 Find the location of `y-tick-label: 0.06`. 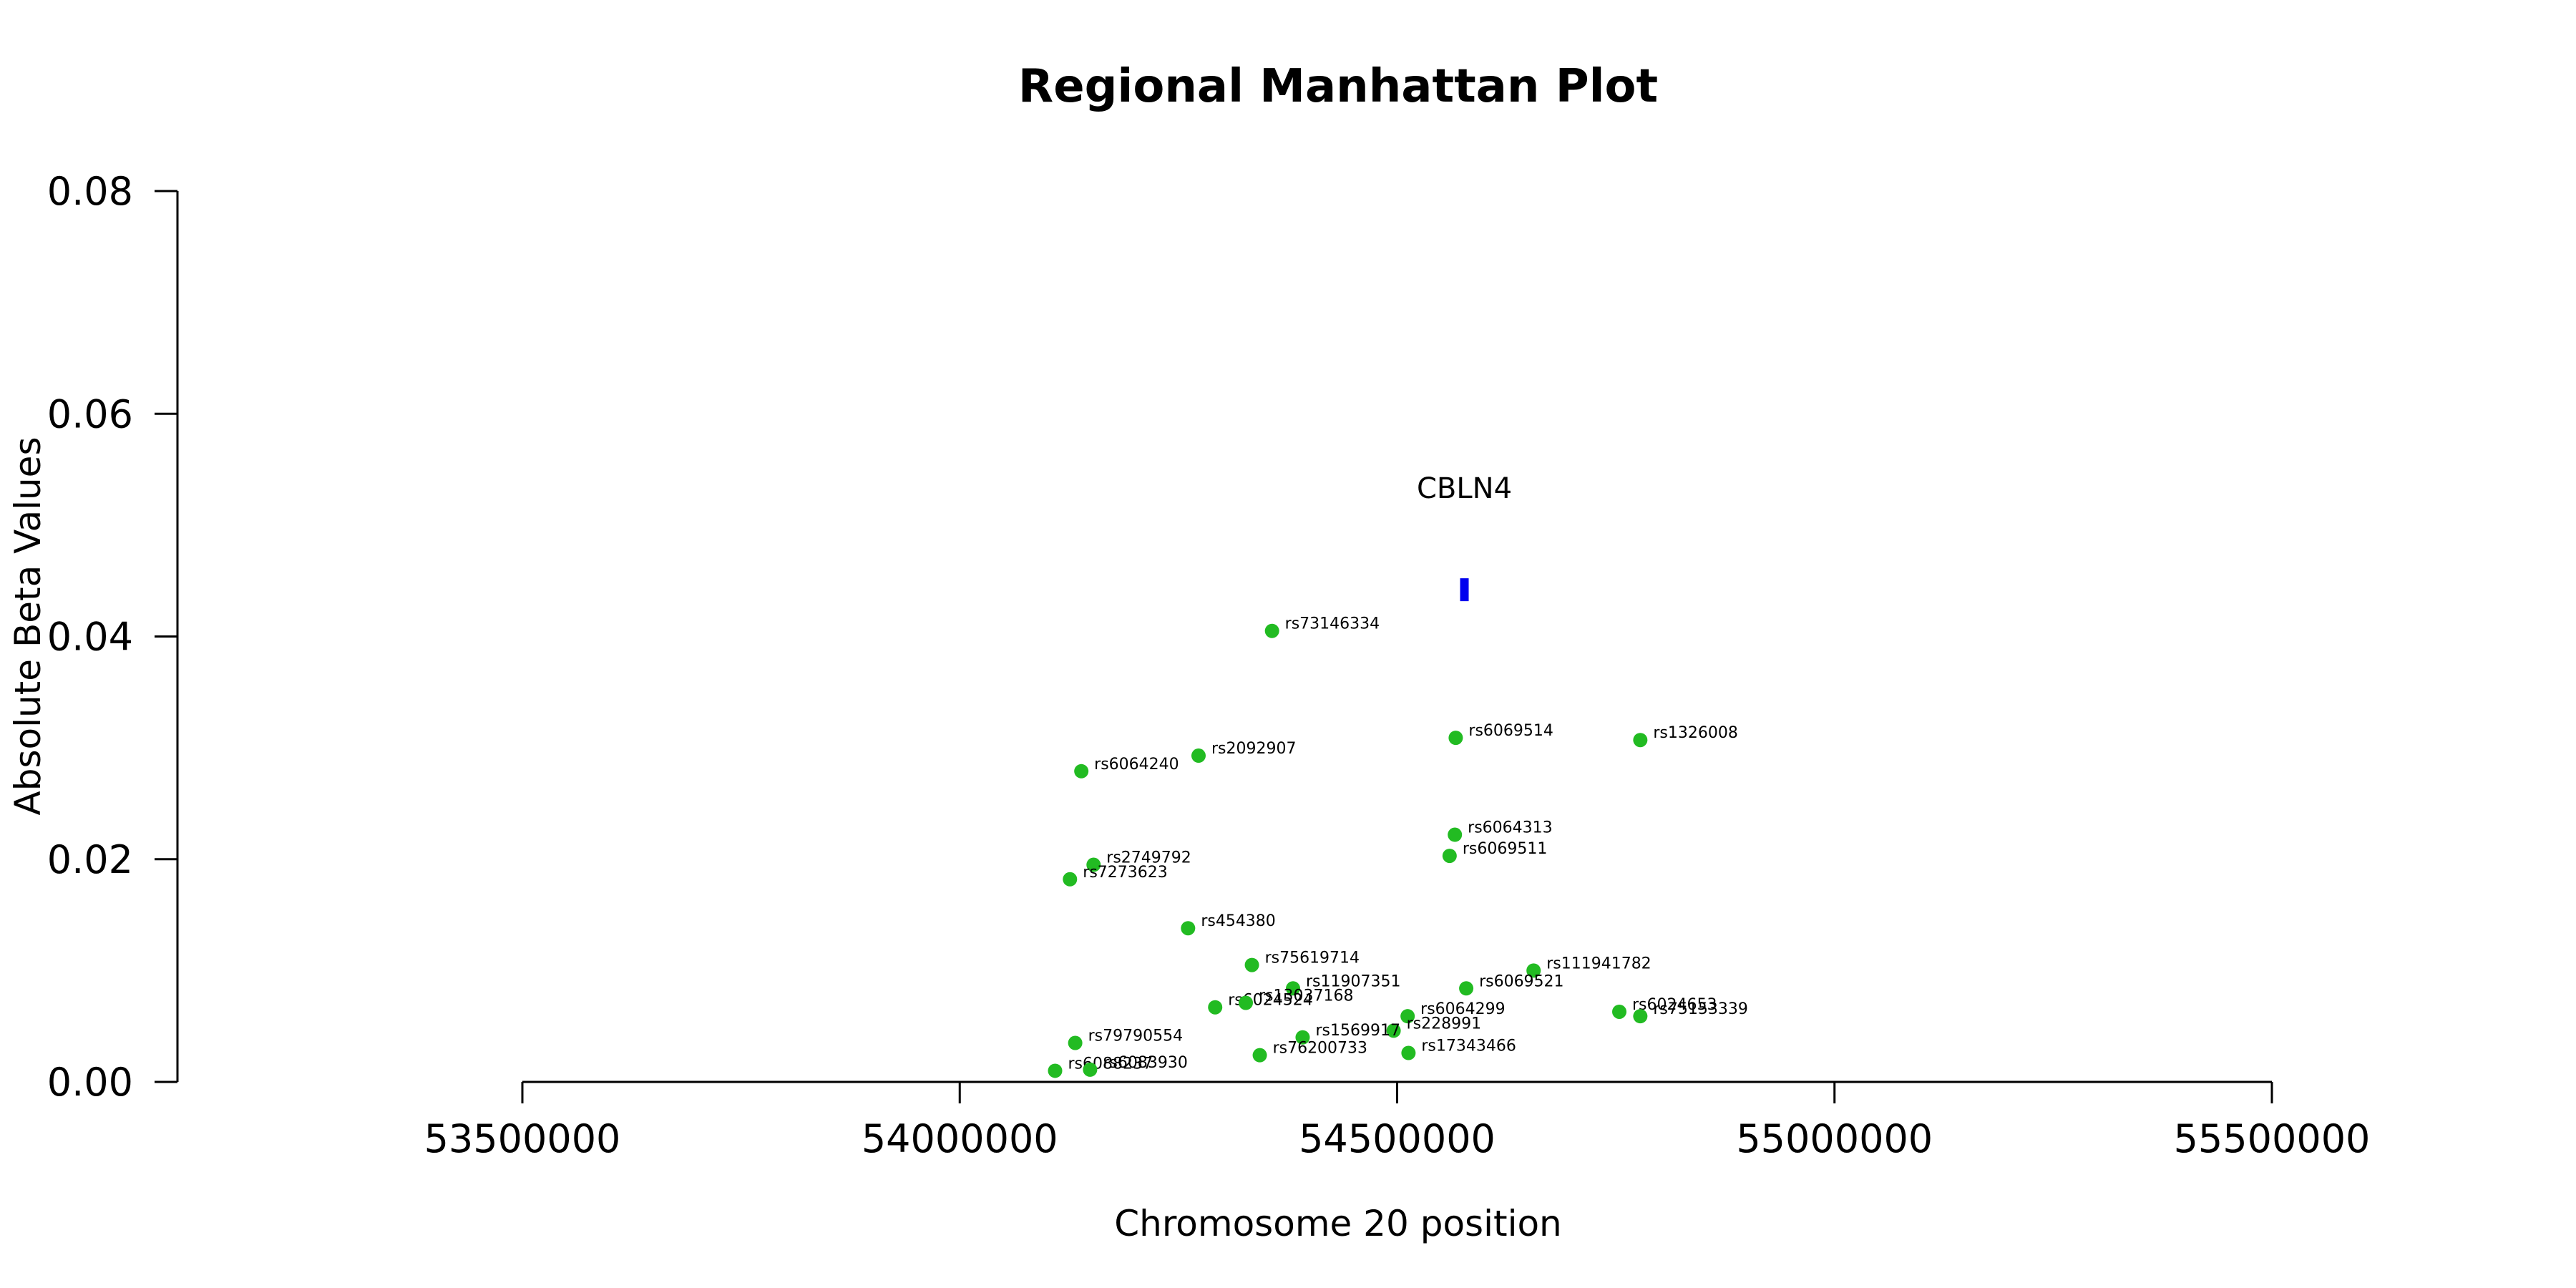

y-tick-label: 0.06 is located at coordinates (90, 413).